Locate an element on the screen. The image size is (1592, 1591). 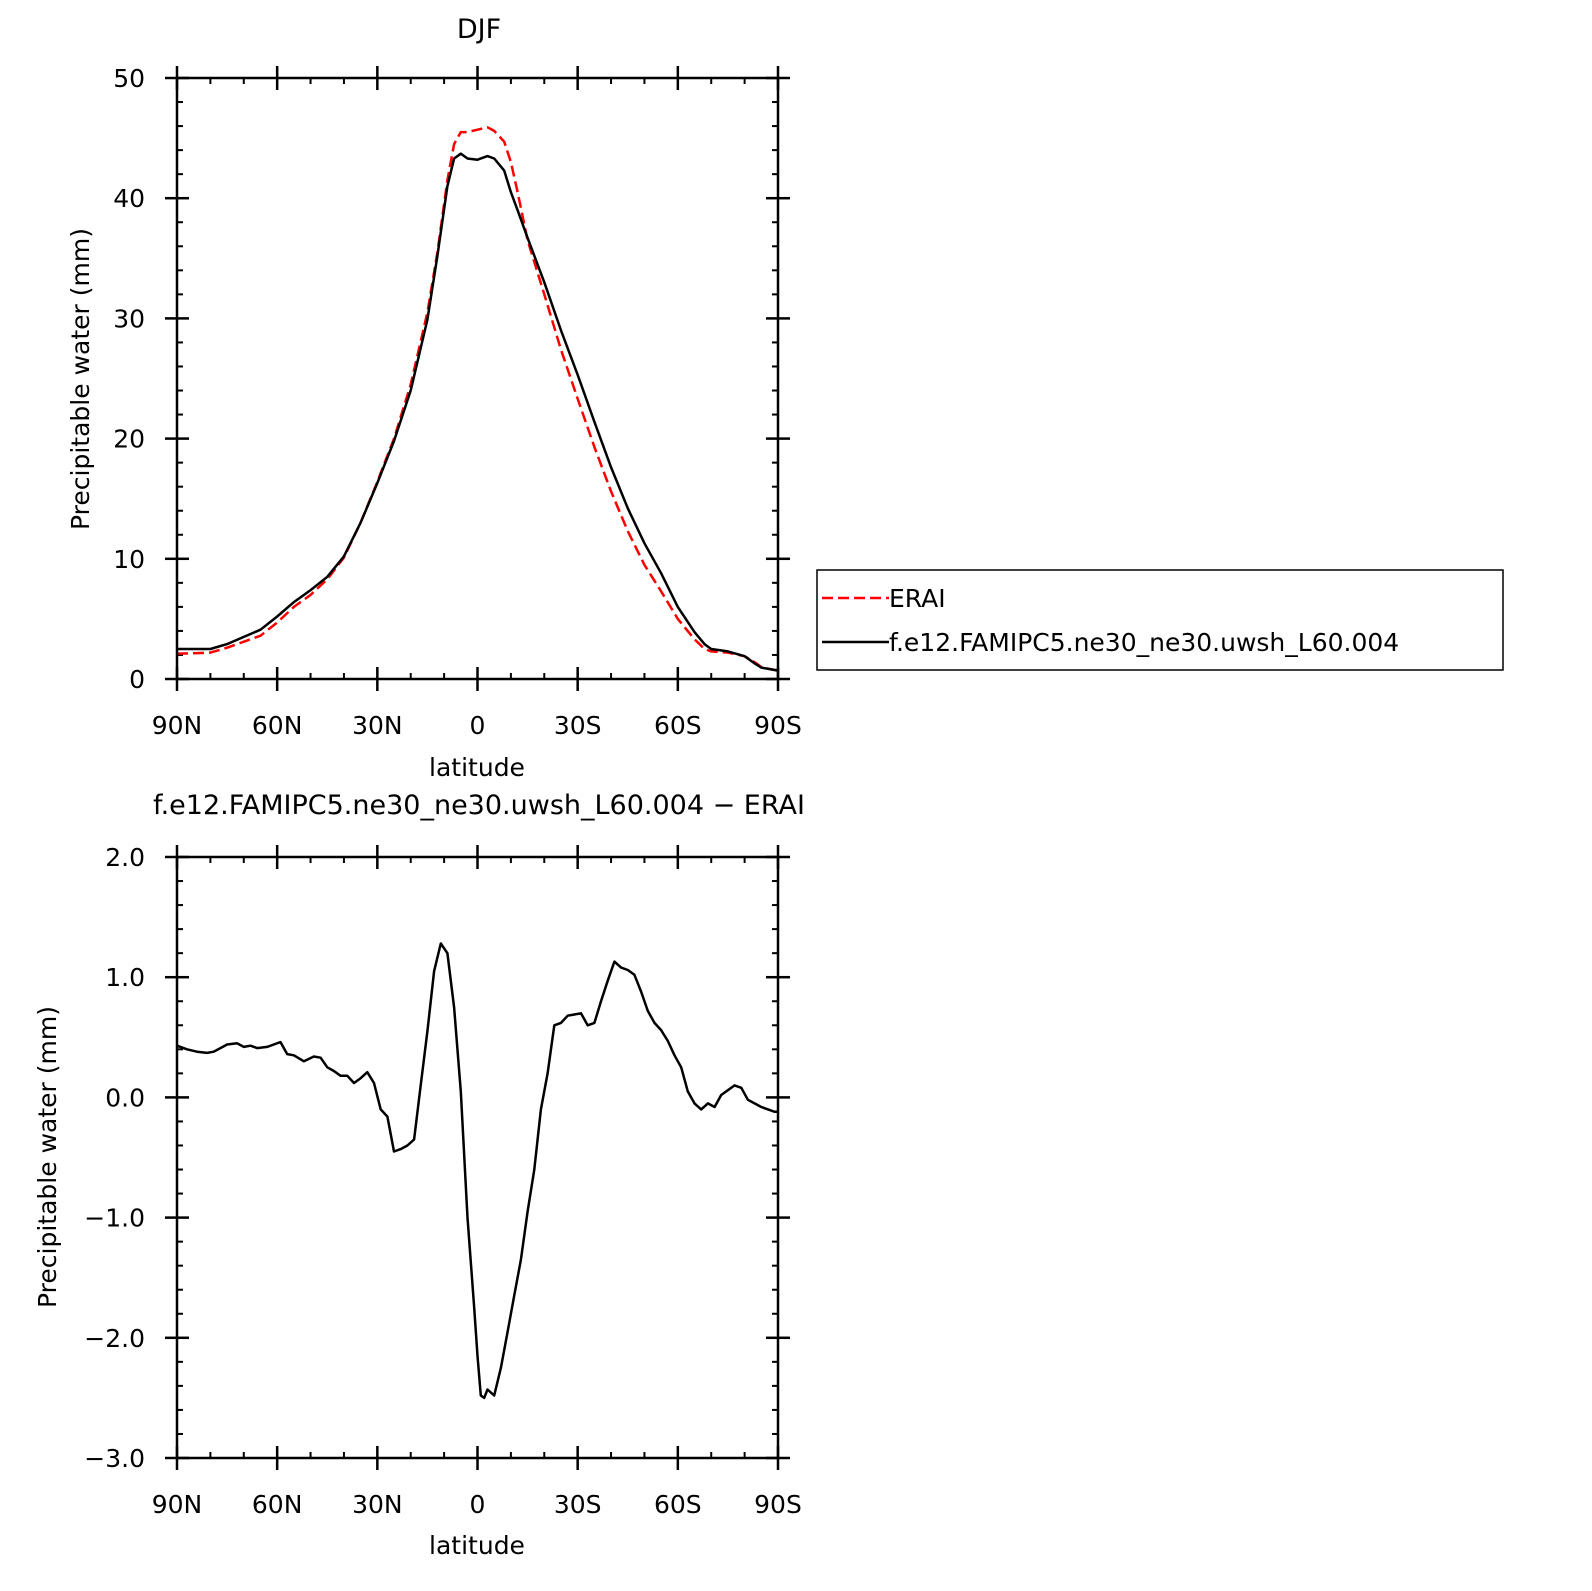
y-tick-label: 20 is located at coordinates (129, 439).